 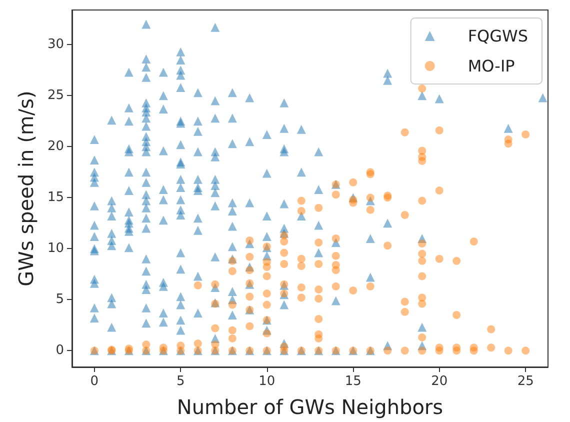 I want to click on y-tick-label: 10, so click(x=55, y=248).